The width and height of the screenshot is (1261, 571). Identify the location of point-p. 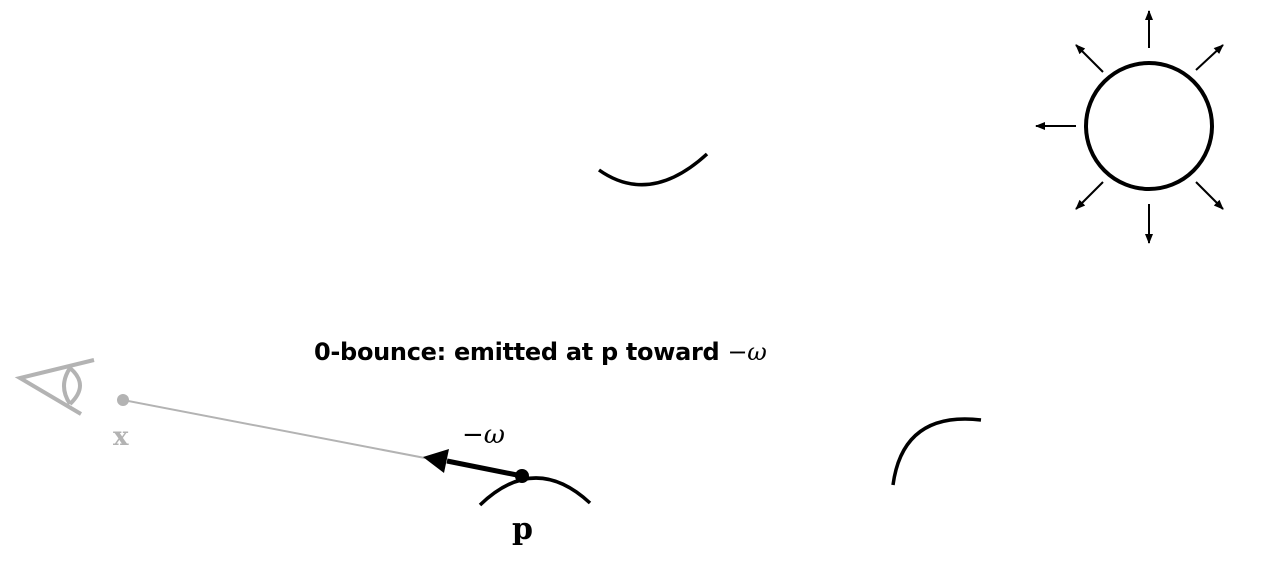
(522, 476).